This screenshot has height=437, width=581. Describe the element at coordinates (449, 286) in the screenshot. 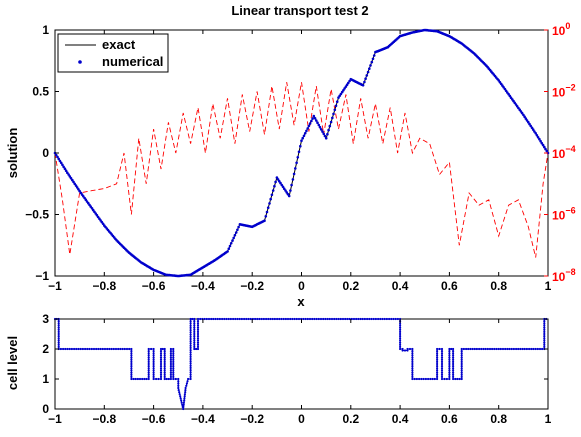

I see `top-x-tick-label: 0.6` at that location.